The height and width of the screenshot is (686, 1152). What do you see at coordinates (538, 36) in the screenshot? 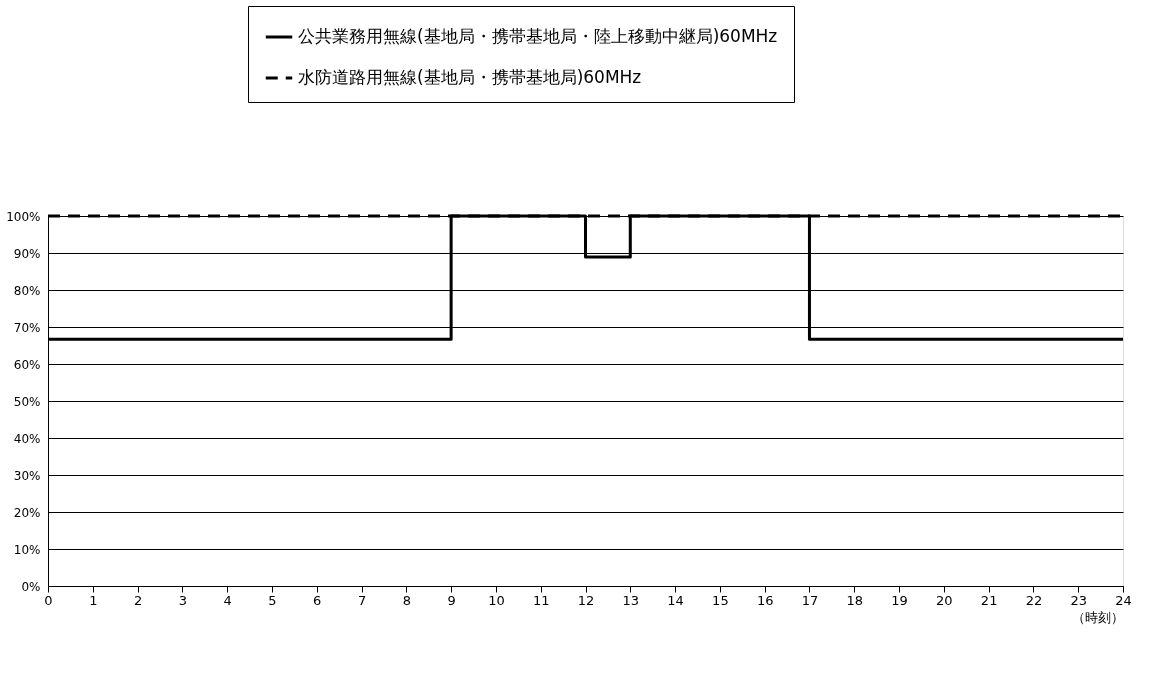
I see `legend-label: 公共業務用無線(基地局・携帯基地局・陸上移動中継局)60MHz` at bounding box center [538, 36].